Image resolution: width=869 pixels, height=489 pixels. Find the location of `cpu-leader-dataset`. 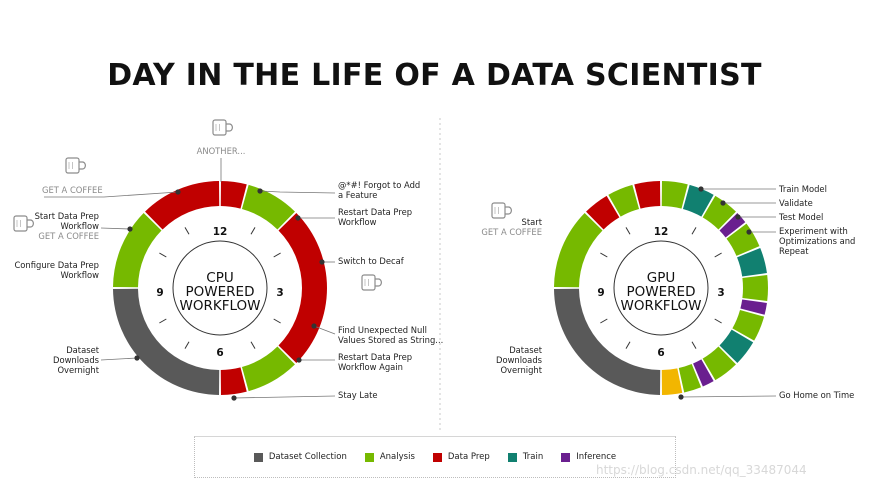

cpu-leader-dataset is located at coordinates (119, 359).